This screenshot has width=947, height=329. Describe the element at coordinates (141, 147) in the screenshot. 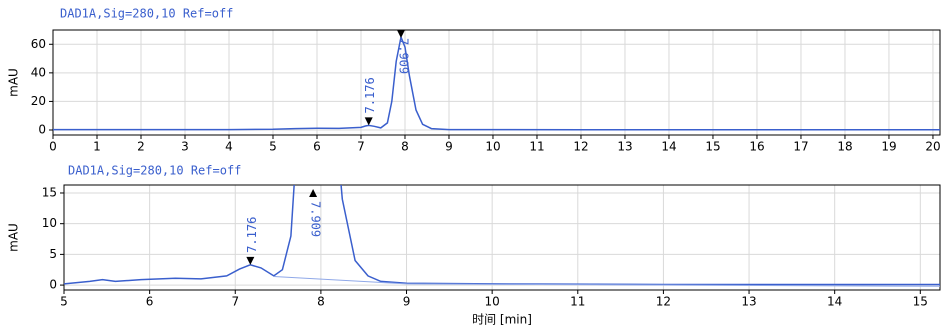

I see `x-tick-label: 2` at that location.